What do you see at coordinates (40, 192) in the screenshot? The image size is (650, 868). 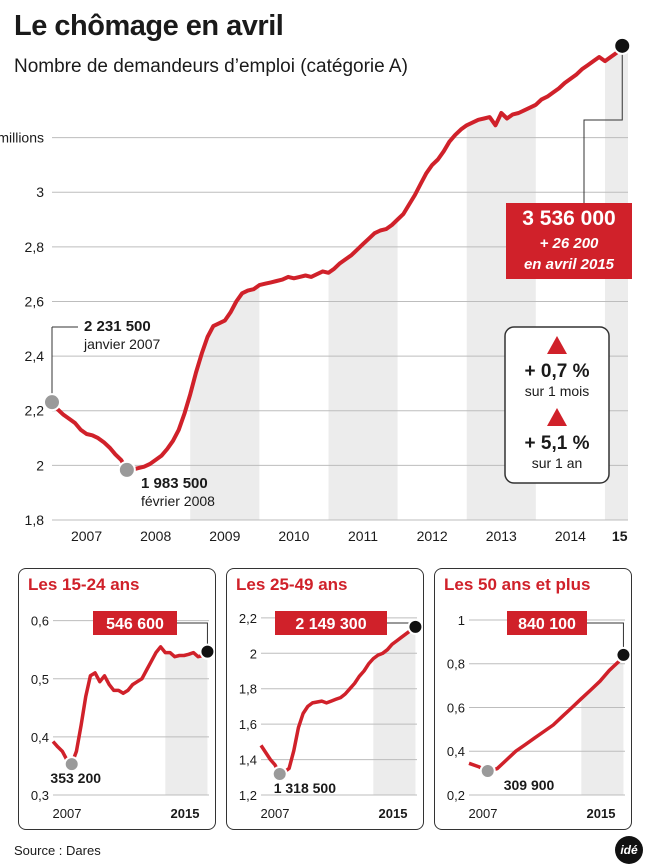 I see `y-tick-label: 3` at bounding box center [40, 192].